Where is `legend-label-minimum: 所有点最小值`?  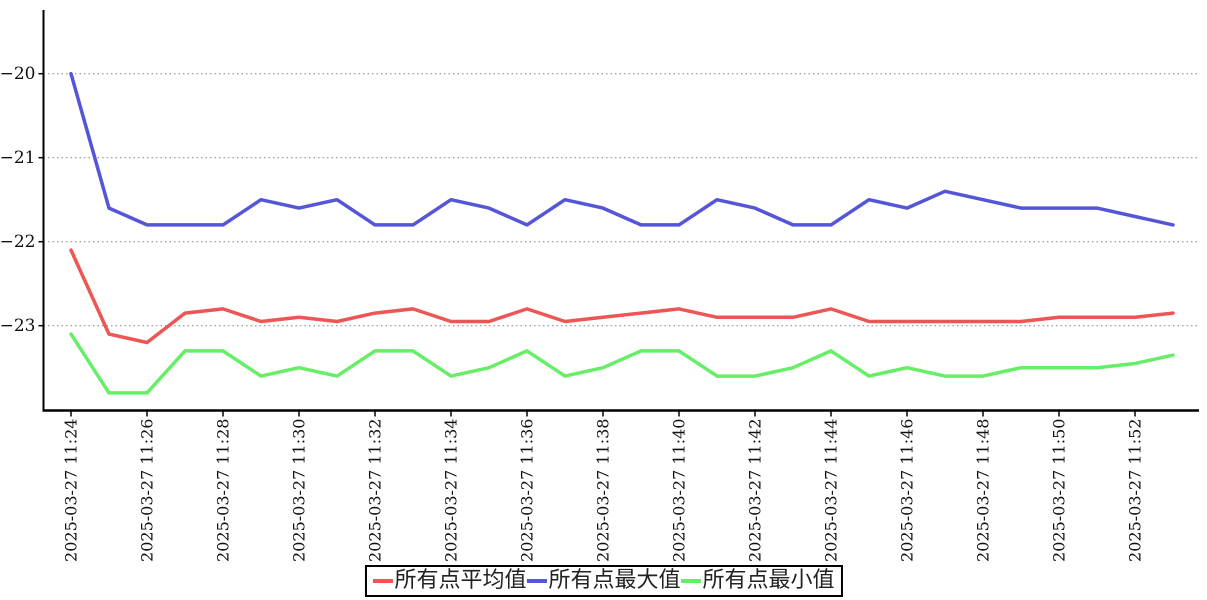
legend-label-minimum: 所有点最小值 is located at coordinates (768, 580).